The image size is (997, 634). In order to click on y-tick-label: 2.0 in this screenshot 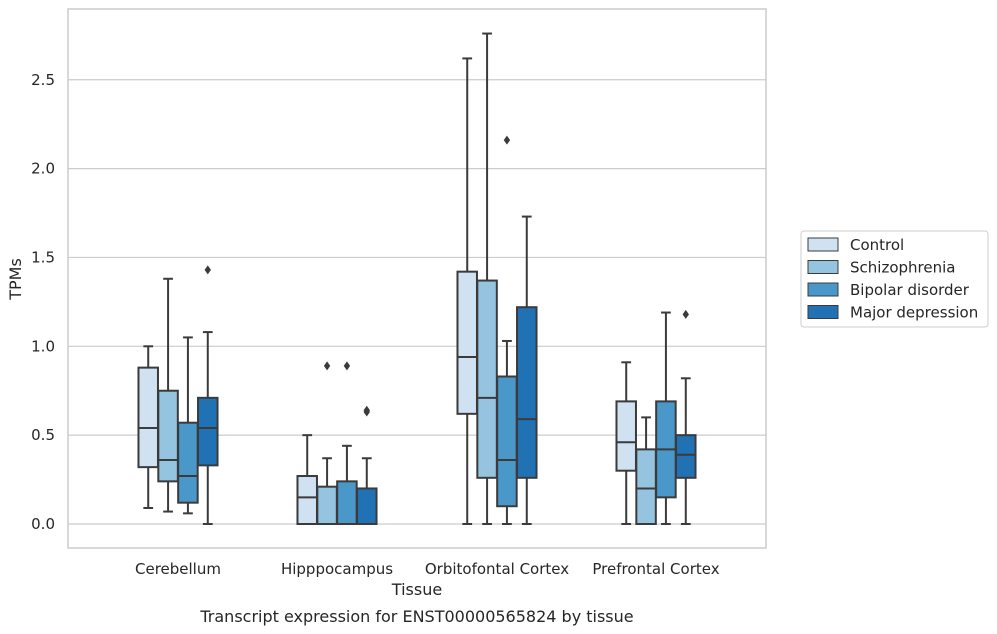, I will do `click(43, 169)`.